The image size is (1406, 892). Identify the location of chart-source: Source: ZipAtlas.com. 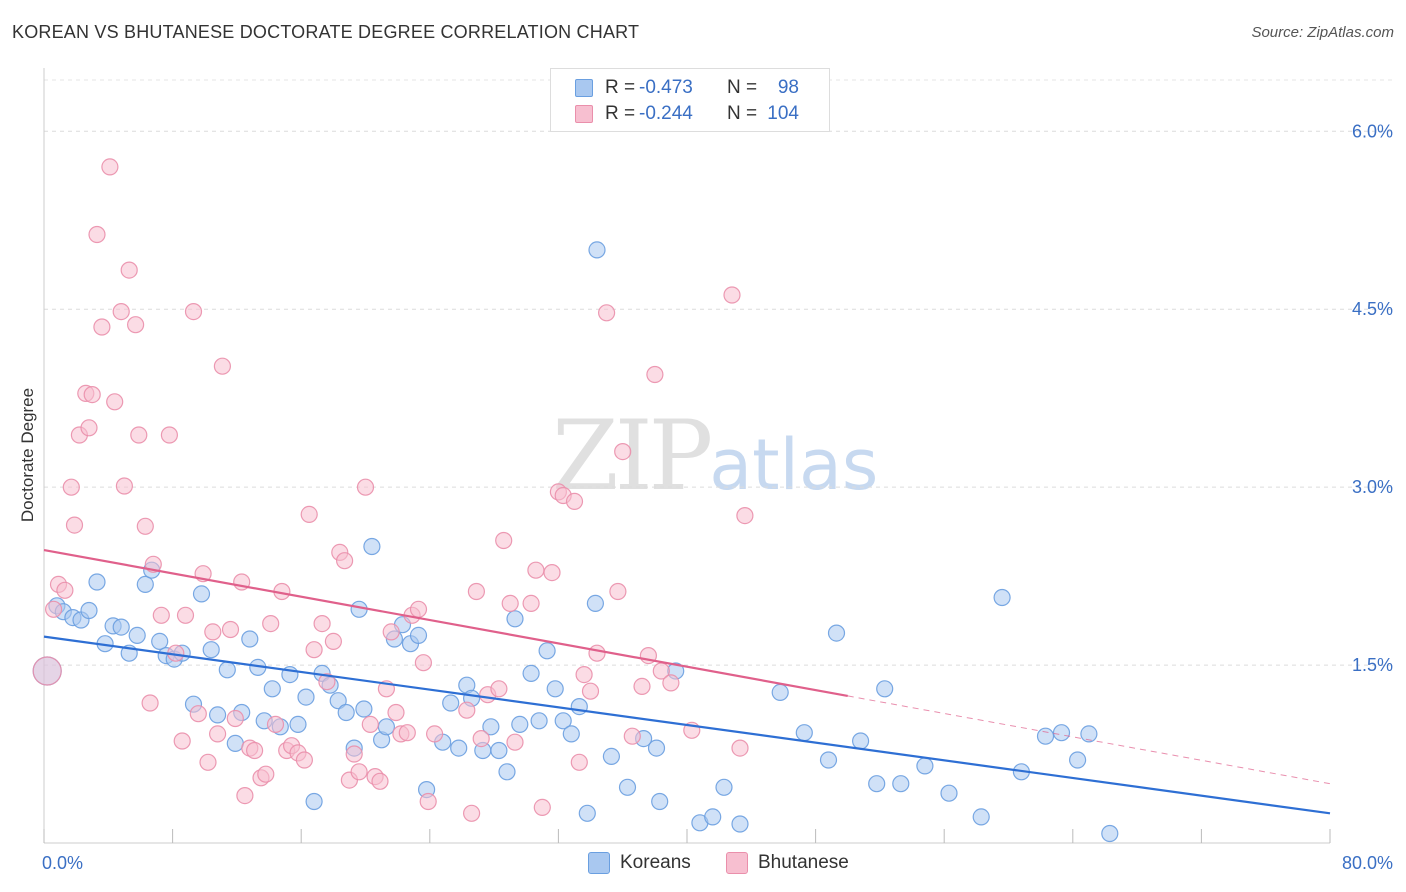
(1322, 32).